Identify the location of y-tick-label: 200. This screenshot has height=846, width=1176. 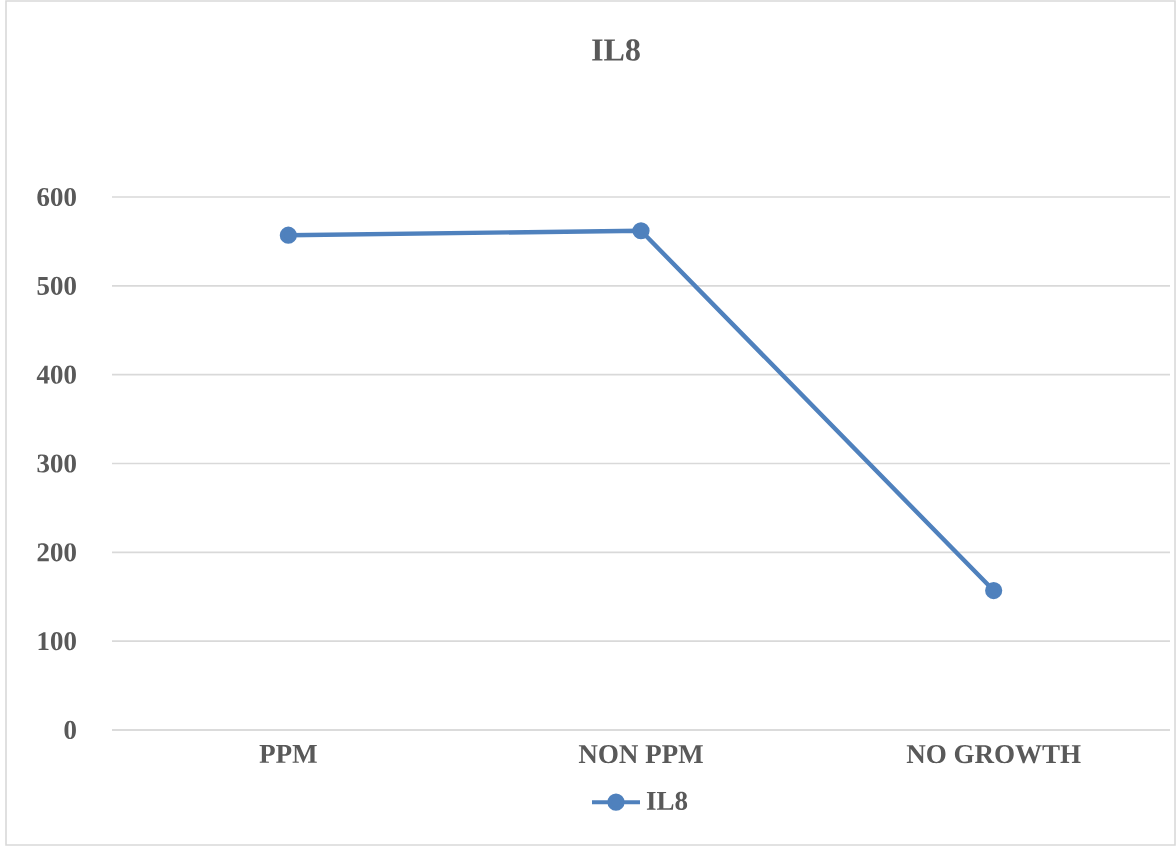
(56, 552).